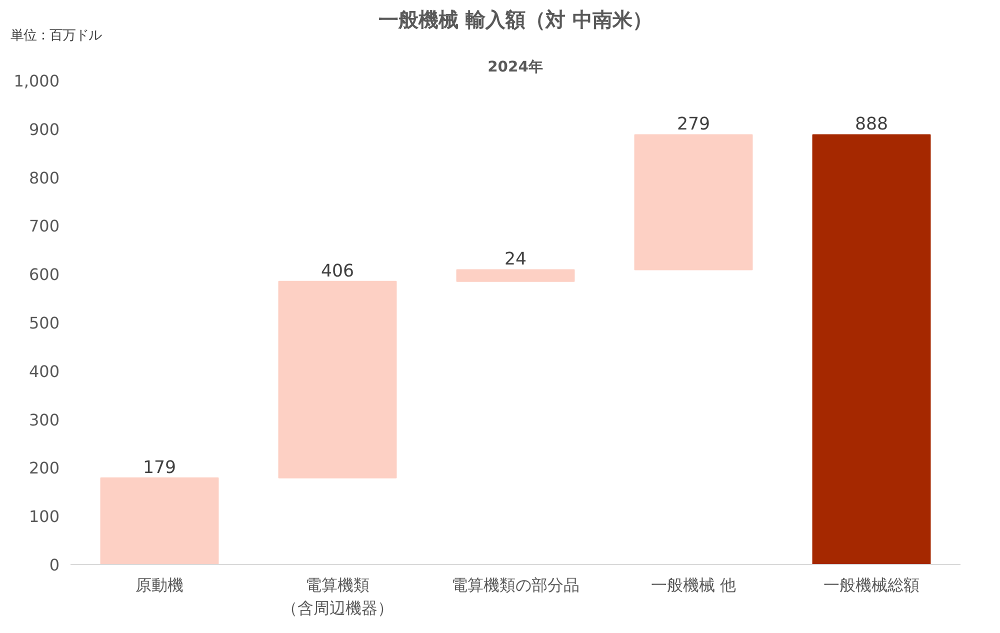 Image resolution: width=1000 pixels, height=633 pixels. I want to click on data-label: 179, so click(159, 468).